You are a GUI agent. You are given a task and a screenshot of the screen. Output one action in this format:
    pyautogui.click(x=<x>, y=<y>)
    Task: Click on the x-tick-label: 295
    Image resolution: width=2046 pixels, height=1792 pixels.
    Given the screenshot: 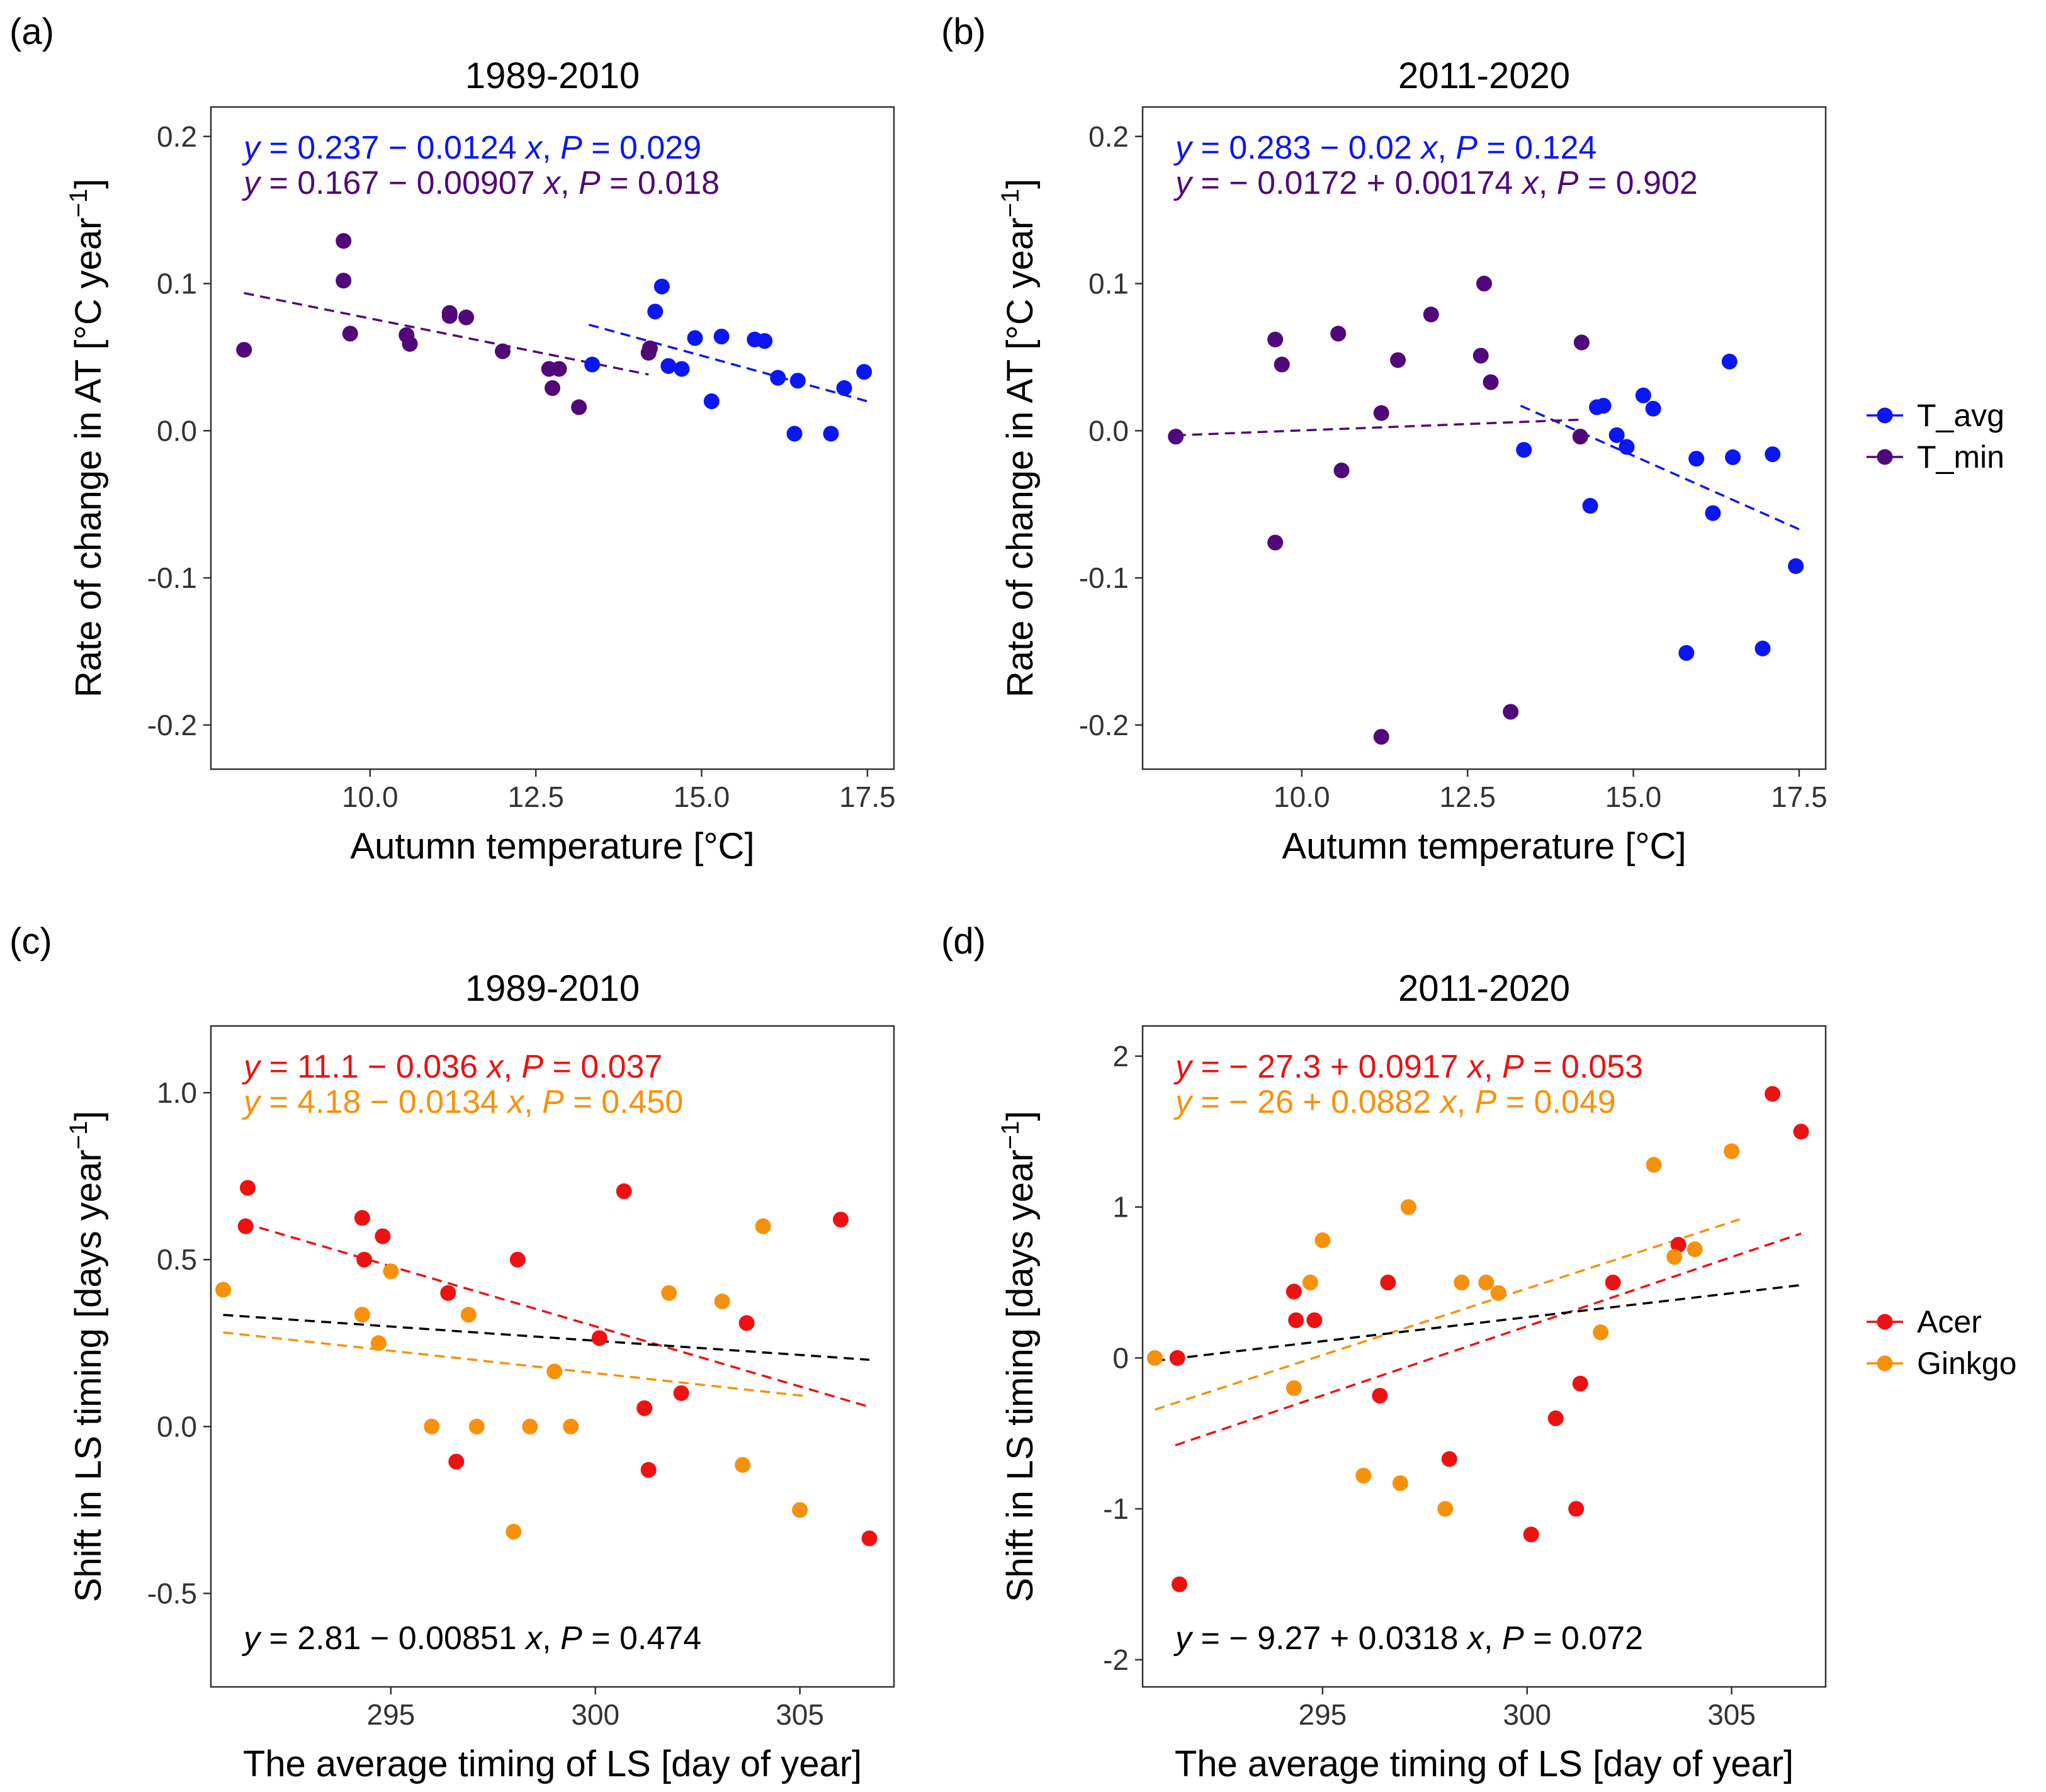 What is the action you would take?
    pyautogui.click(x=1322, y=1714)
    